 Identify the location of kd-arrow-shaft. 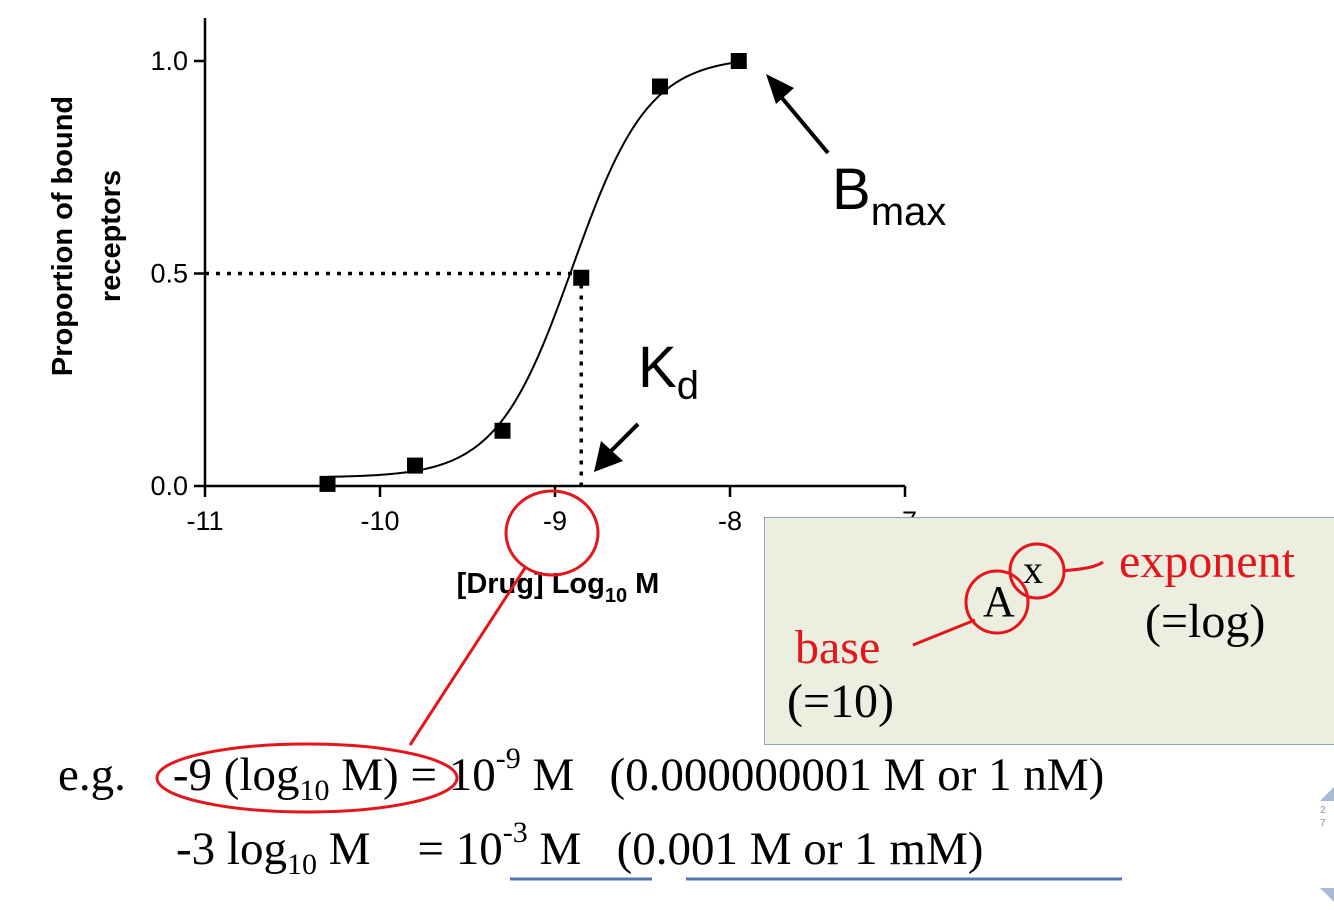
(624, 438).